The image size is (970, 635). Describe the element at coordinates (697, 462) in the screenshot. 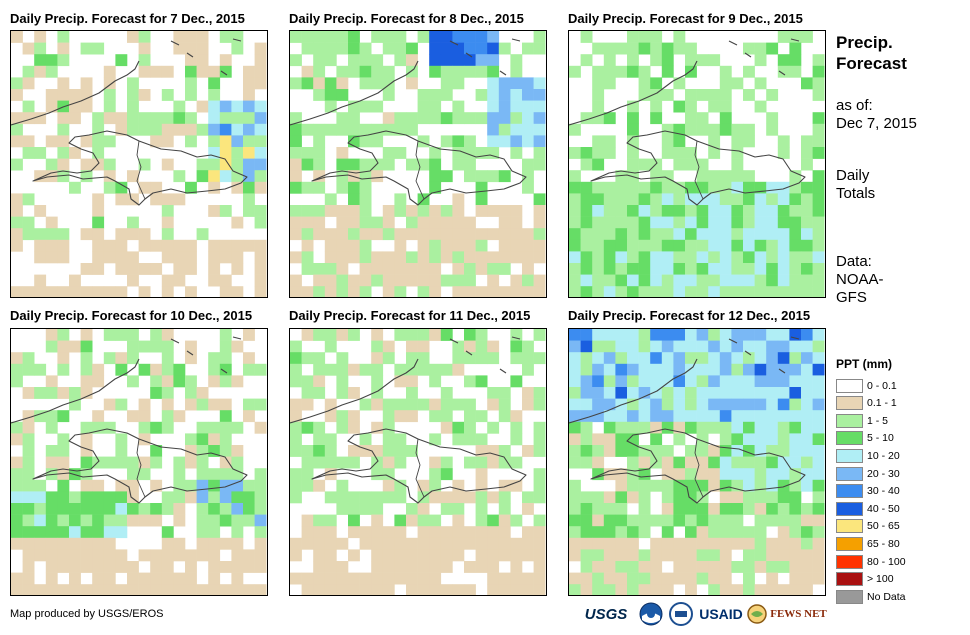

I see `map-panel-dec12` at that location.